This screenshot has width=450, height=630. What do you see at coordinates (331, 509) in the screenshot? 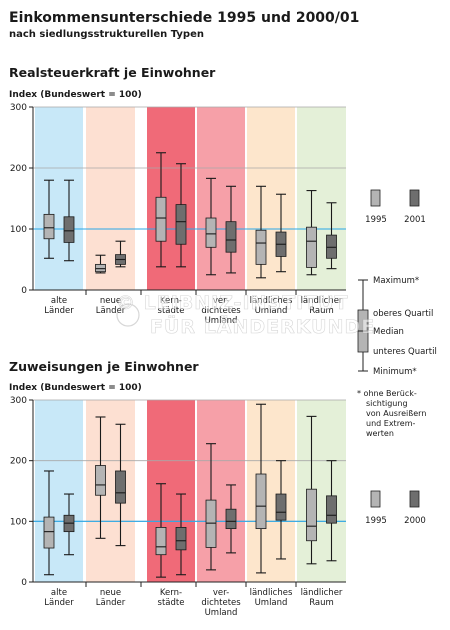
I see `chart-2-box-6-series-2-iqr` at bounding box center [331, 509].